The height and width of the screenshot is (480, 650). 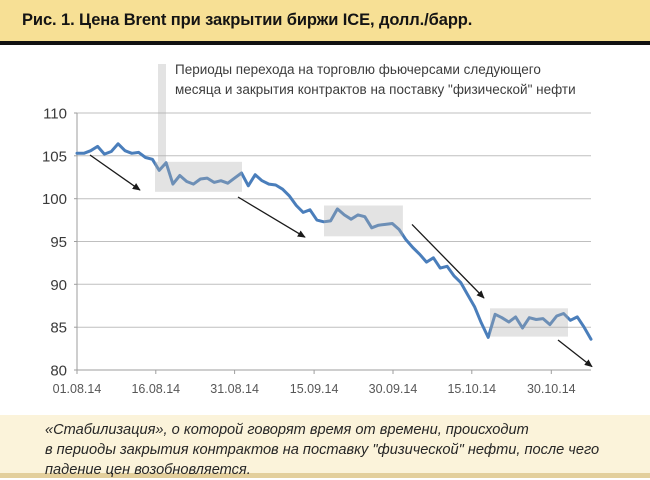 What do you see at coordinates (58, 371) in the screenshot?
I see `y-tick-label: 80` at bounding box center [58, 371].